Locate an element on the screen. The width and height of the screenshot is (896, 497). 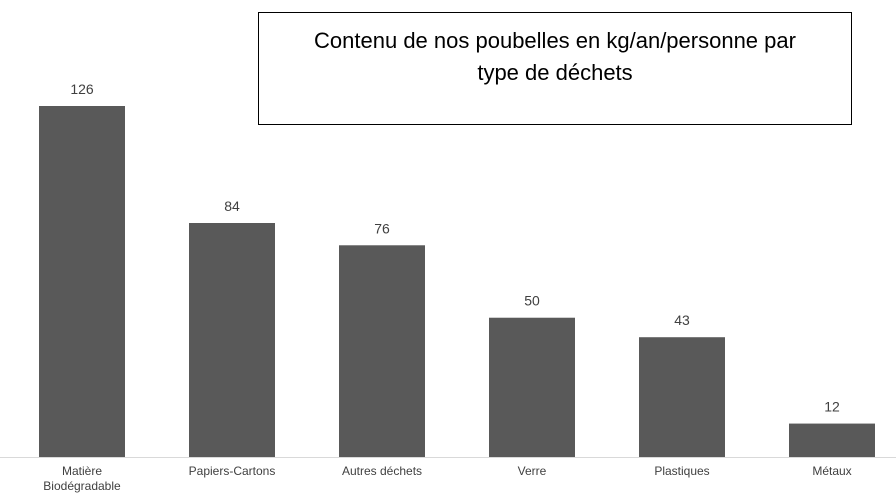
x-tick-label: Autres déchets is located at coordinates (382, 471).